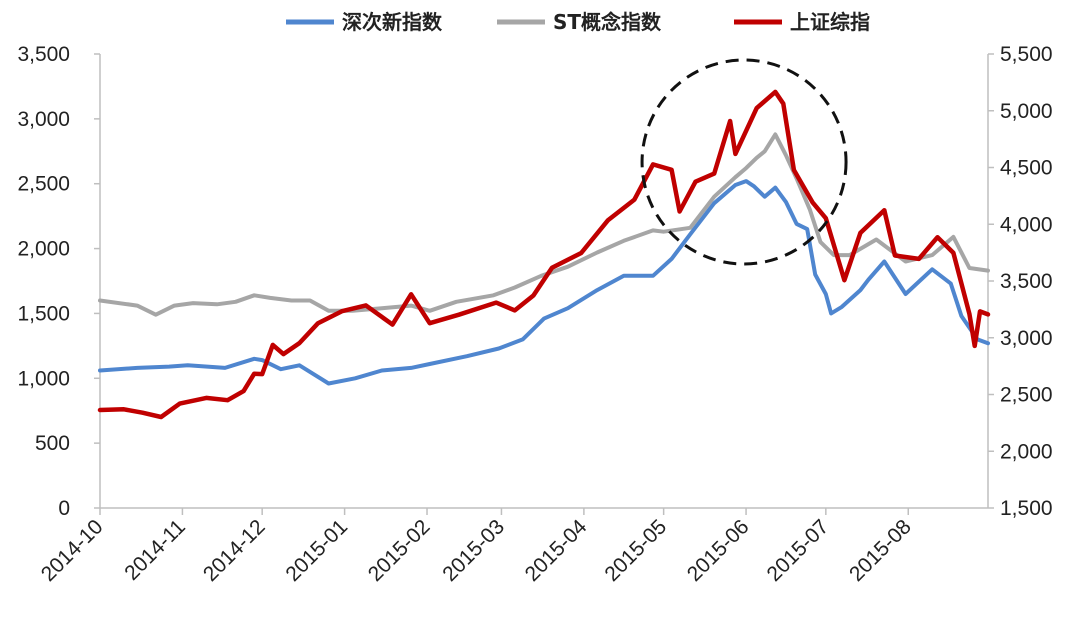 Image resolution: width=1080 pixels, height=622 pixels. What do you see at coordinates (556, 550) in the screenshot?
I see `x-tick-label: 2015-04` at bounding box center [556, 550].